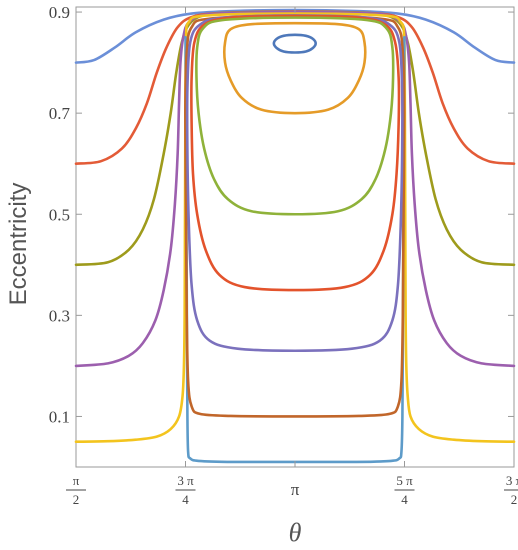 The image size is (518, 550). Describe the element at coordinates (76, 480) in the screenshot. I see `x-tick-numerator: π` at that location.